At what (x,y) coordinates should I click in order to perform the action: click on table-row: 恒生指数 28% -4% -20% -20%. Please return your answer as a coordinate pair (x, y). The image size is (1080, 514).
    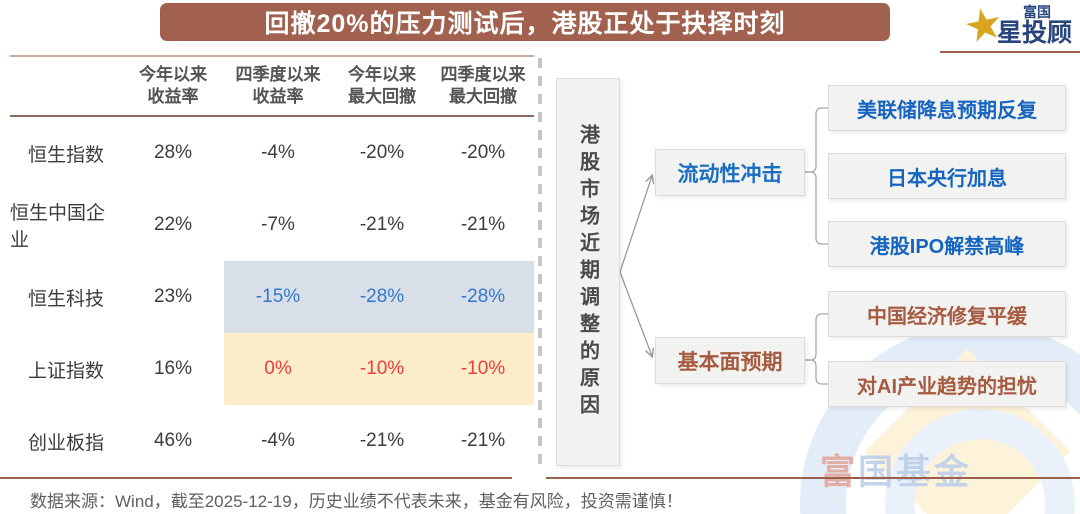
    Looking at the image, I should click on (272, 153).